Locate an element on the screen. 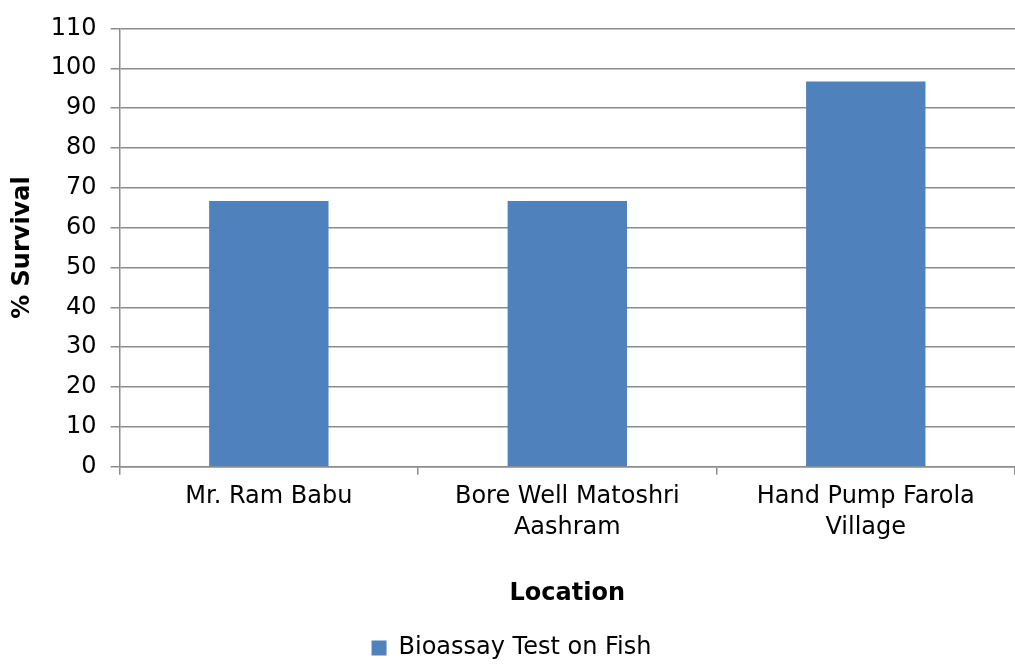  y-tick-label: 20 is located at coordinates (81, 385).